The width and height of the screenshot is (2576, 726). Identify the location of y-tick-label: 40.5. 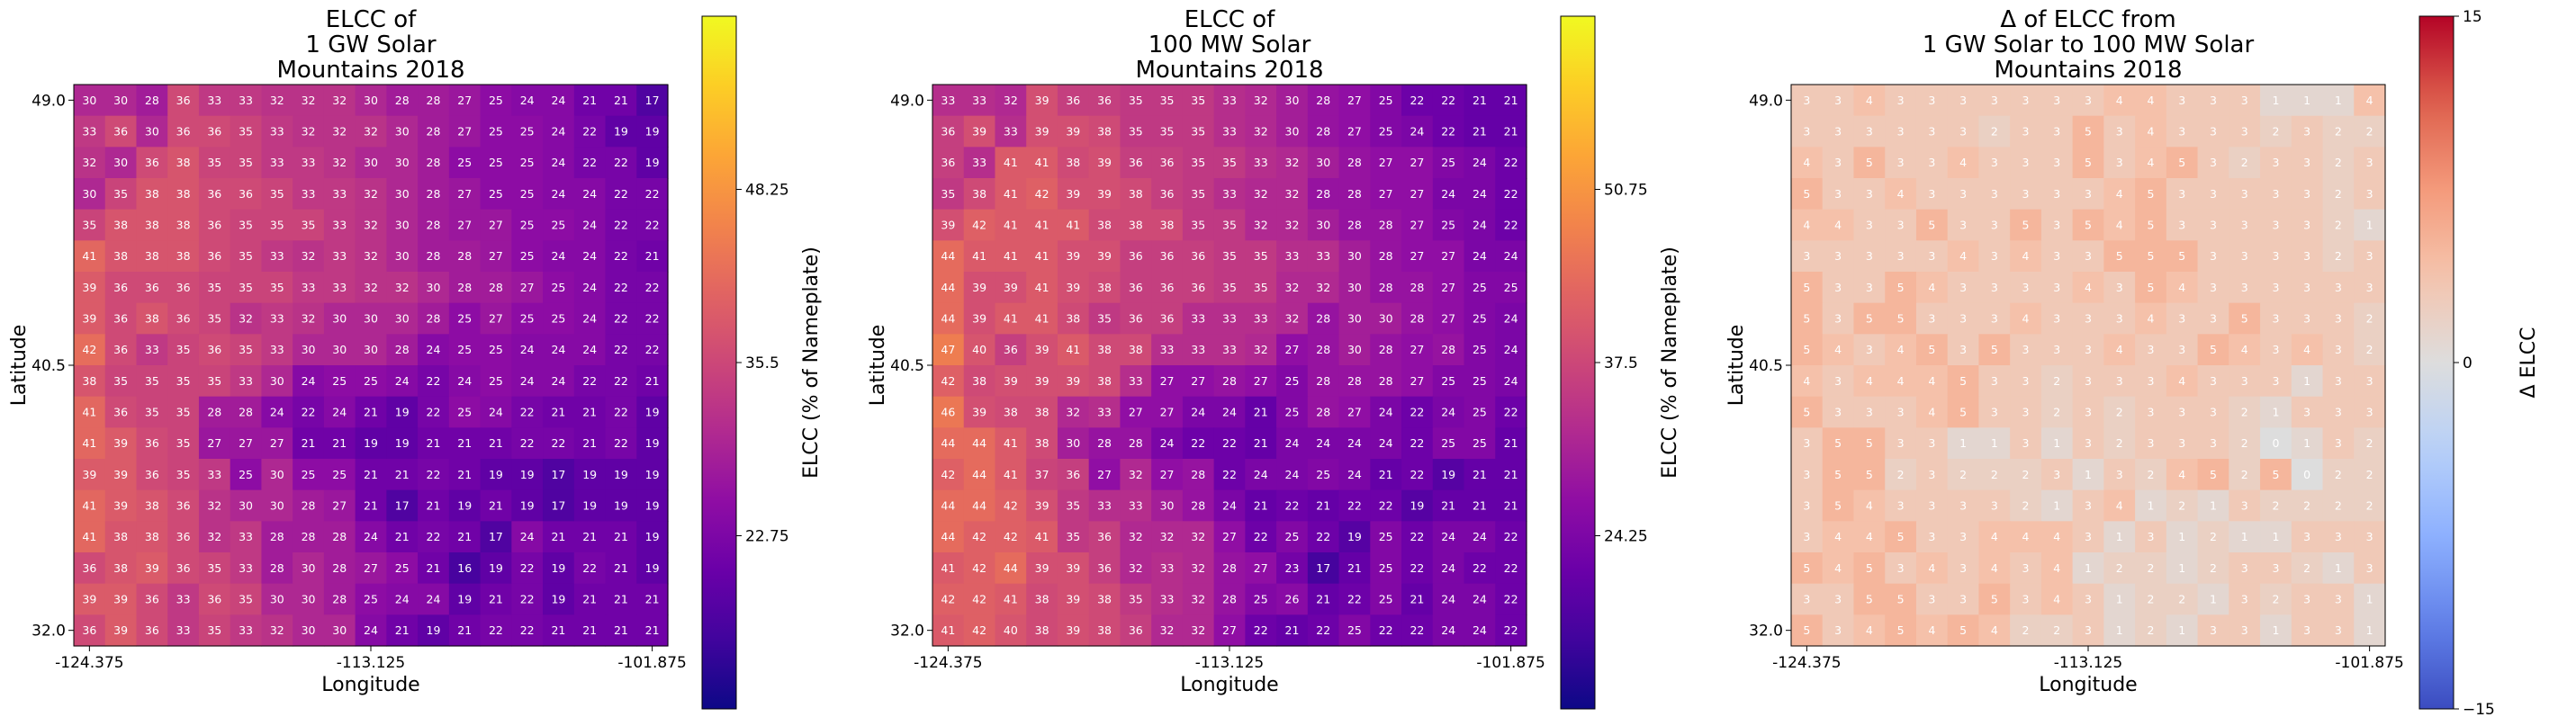
(907, 366).